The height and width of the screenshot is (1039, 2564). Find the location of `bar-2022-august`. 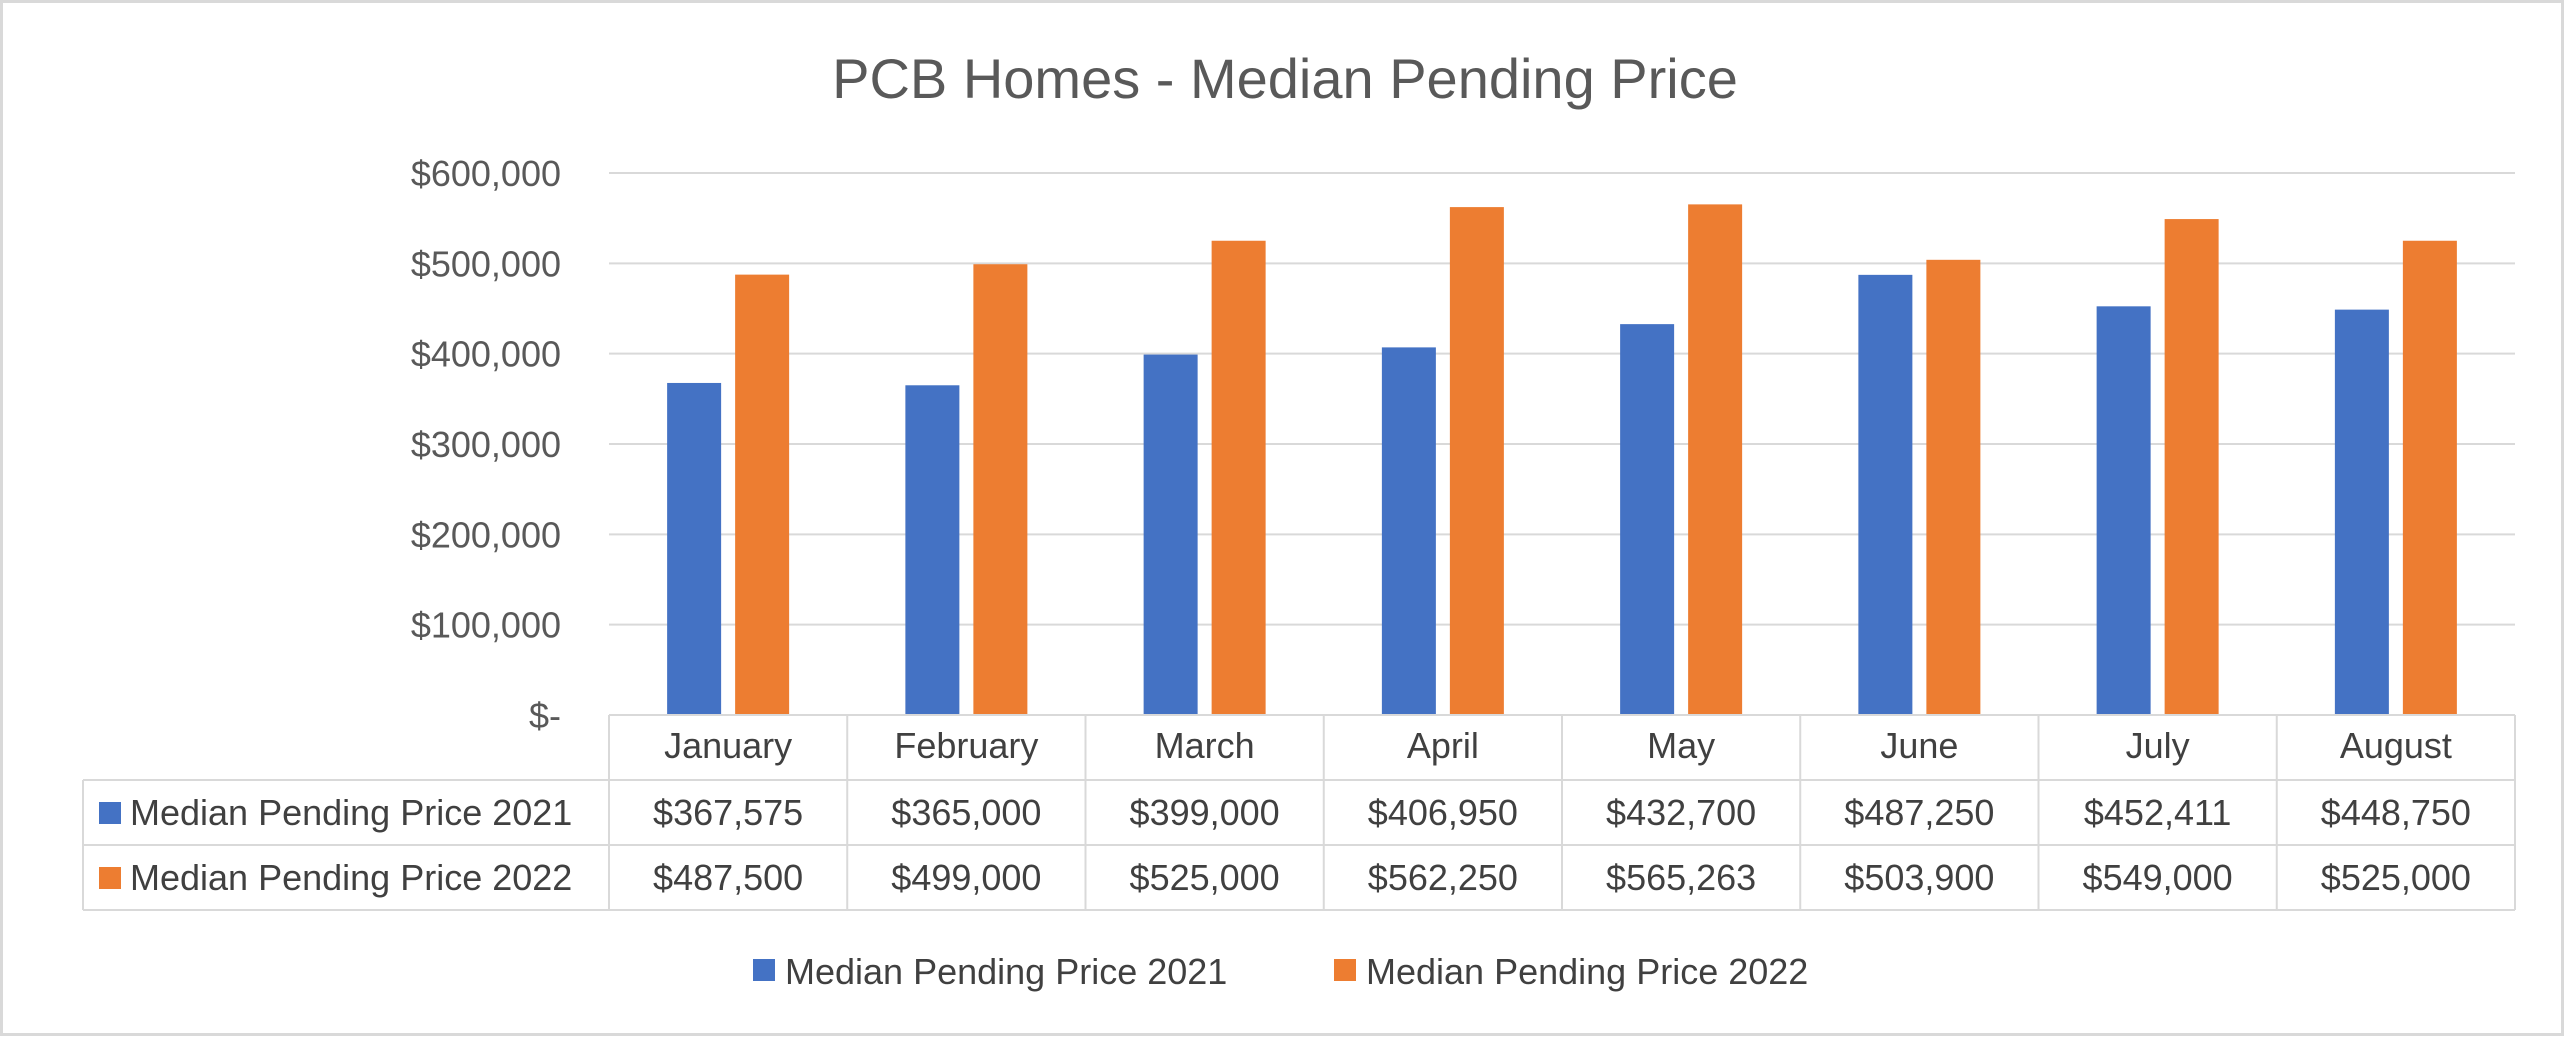

bar-2022-august is located at coordinates (2429, 477).